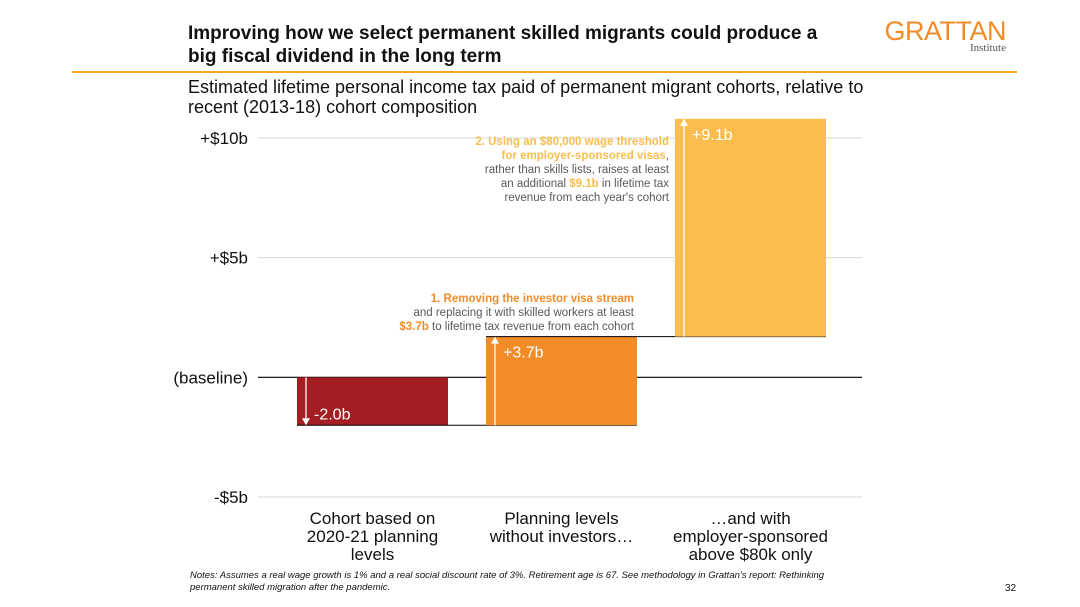 This screenshot has height=607, width=1080. Describe the element at coordinates (712, 135) in the screenshot. I see `bar-value-label: +9.1b` at that location.